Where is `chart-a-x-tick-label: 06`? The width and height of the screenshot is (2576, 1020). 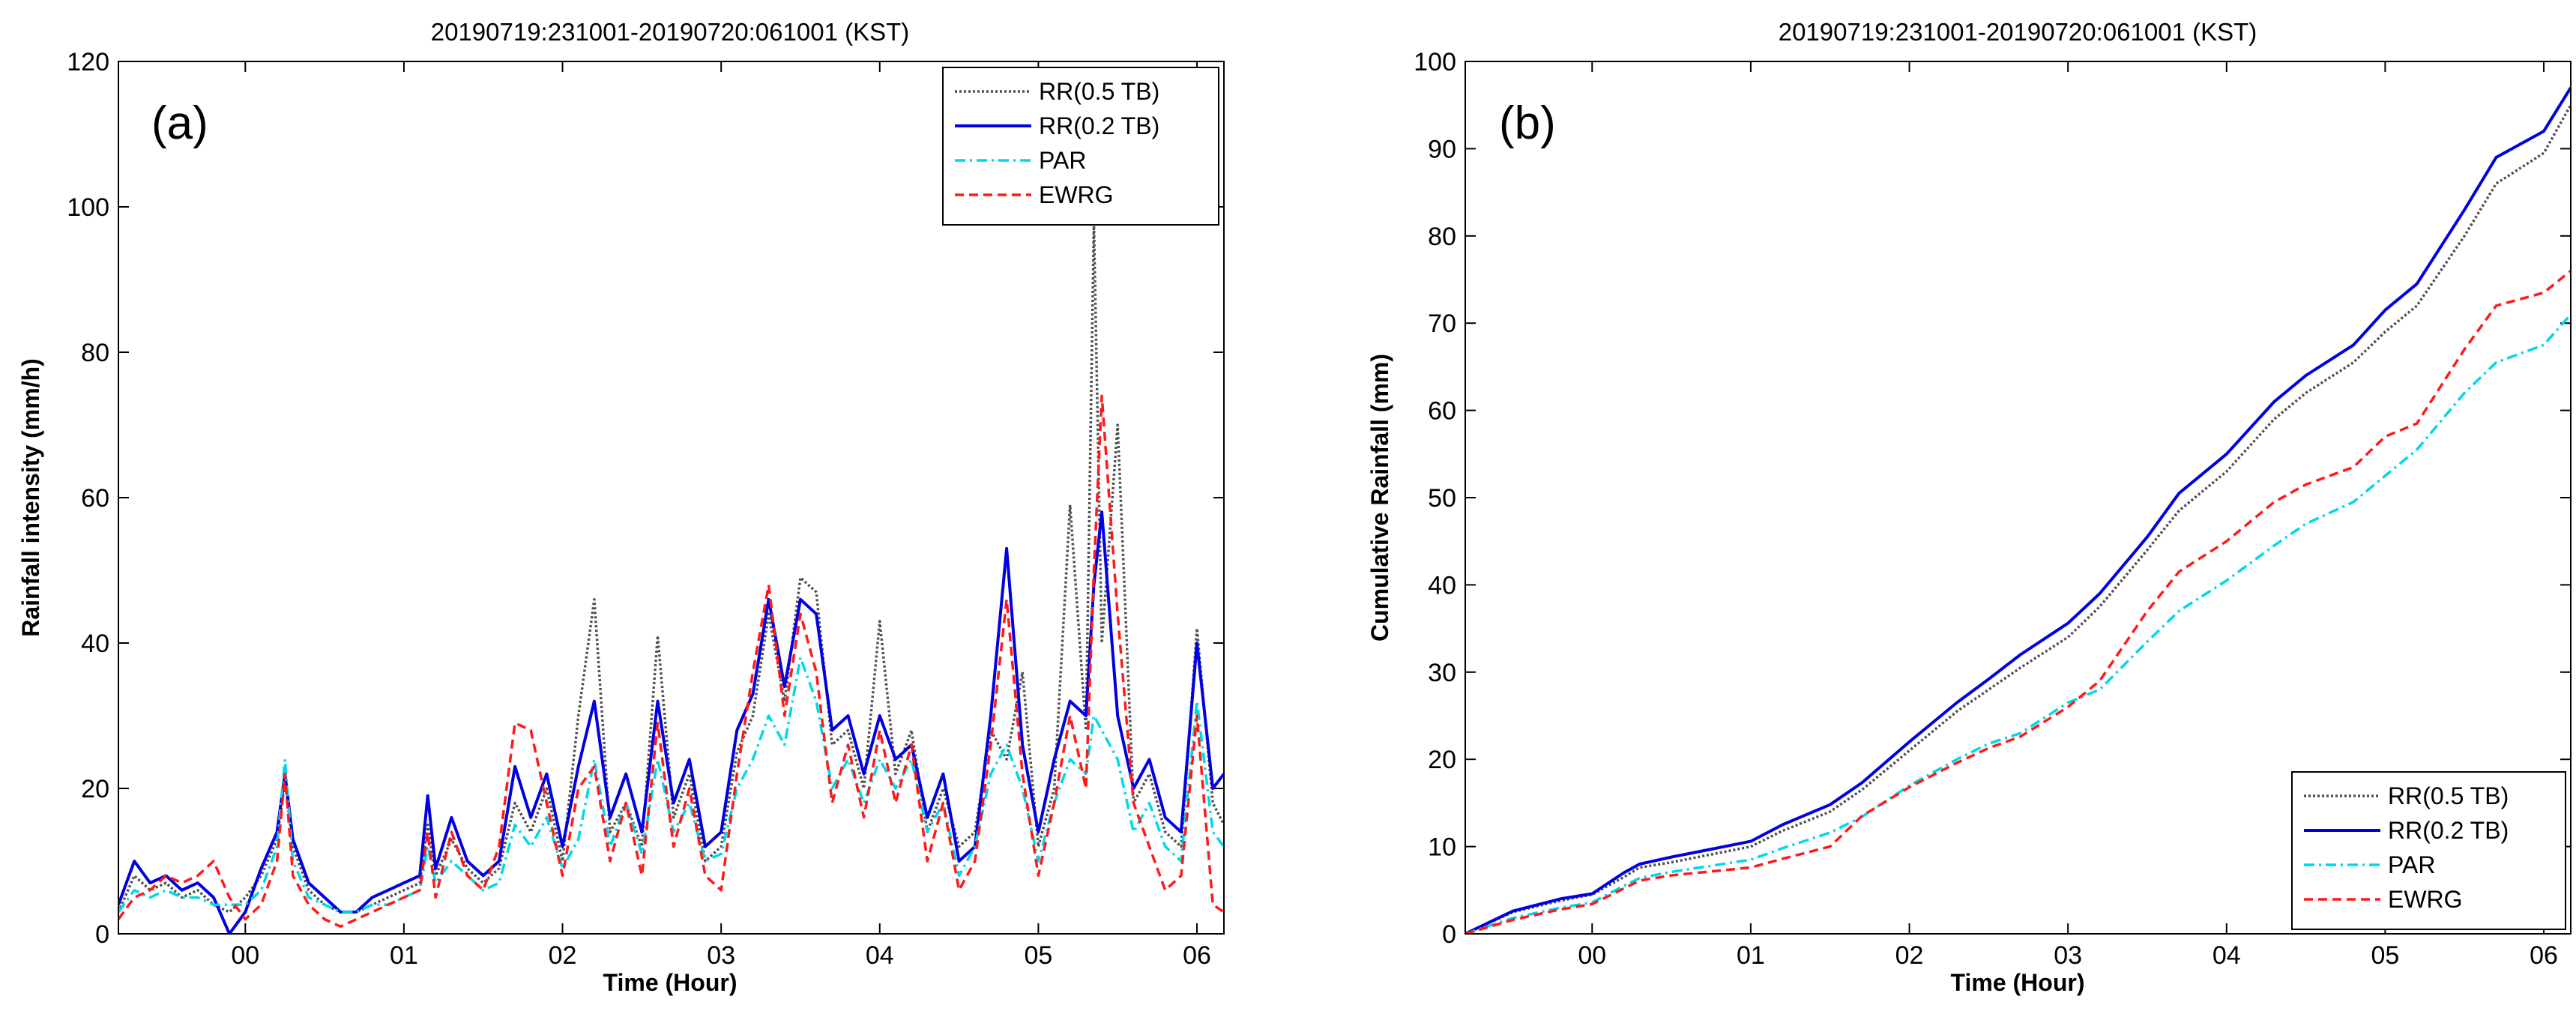
chart-a-x-tick-label: 06 is located at coordinates (1197, 955).